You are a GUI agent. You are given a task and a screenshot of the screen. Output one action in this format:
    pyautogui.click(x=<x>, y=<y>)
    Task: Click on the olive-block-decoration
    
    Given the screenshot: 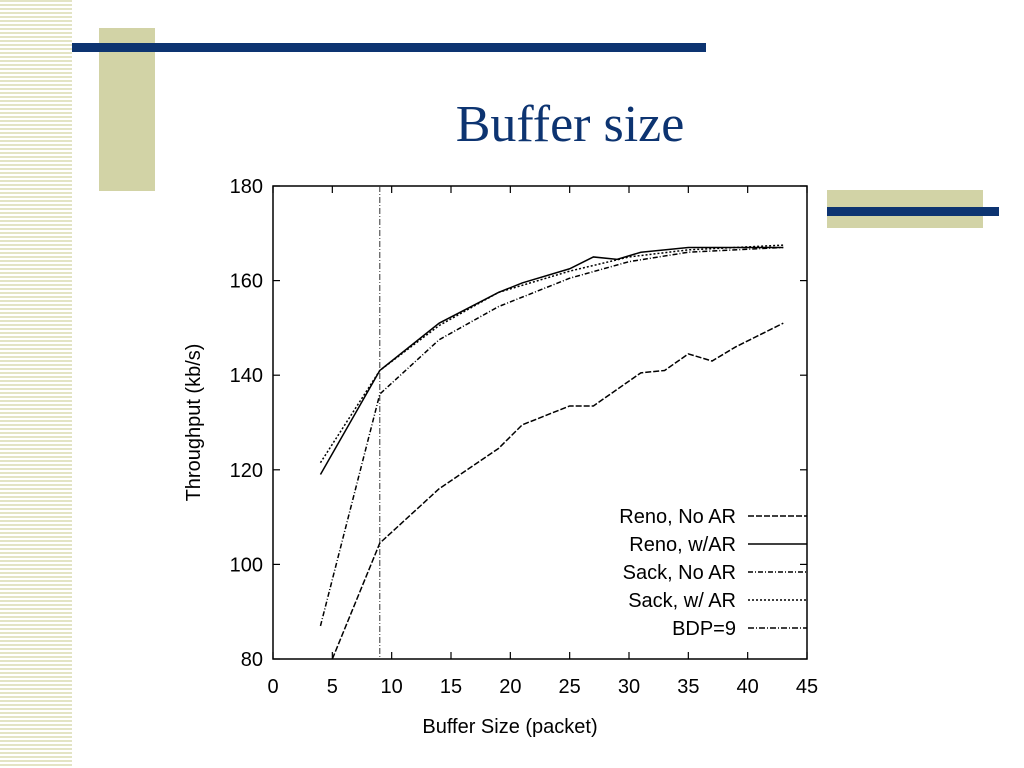 What is the action you would take?
    pyautogui.click(x=127, y=109)
    